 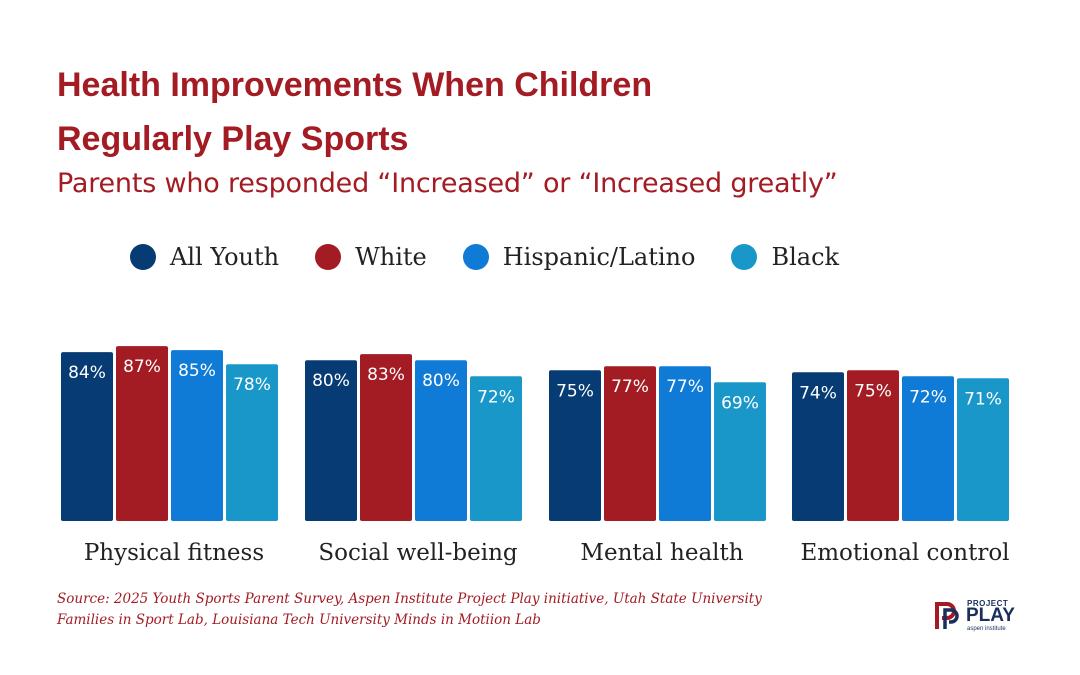 I want to click on logo-play-text: PLAY, so click(x=990, y=615).